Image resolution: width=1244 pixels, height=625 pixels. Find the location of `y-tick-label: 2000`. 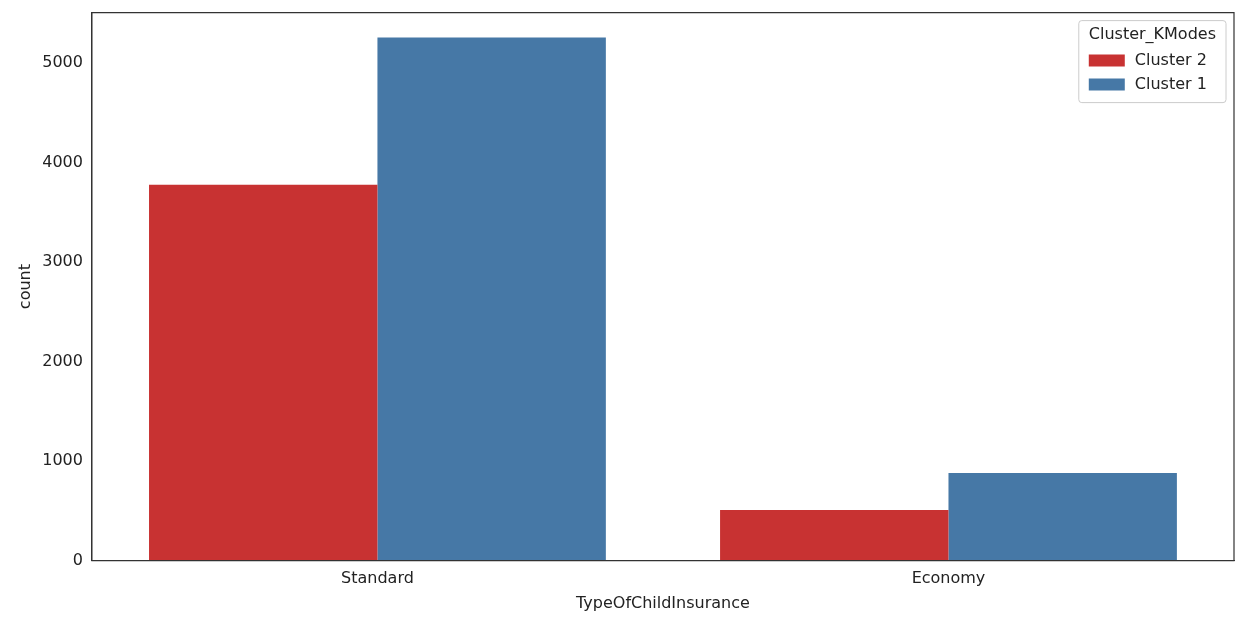

y-tick-label: 2000 is located at coordinates (62, 360).